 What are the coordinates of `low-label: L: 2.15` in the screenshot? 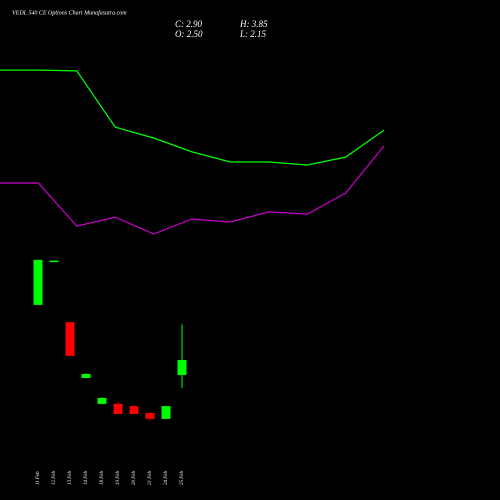 It's located at (253, 34).